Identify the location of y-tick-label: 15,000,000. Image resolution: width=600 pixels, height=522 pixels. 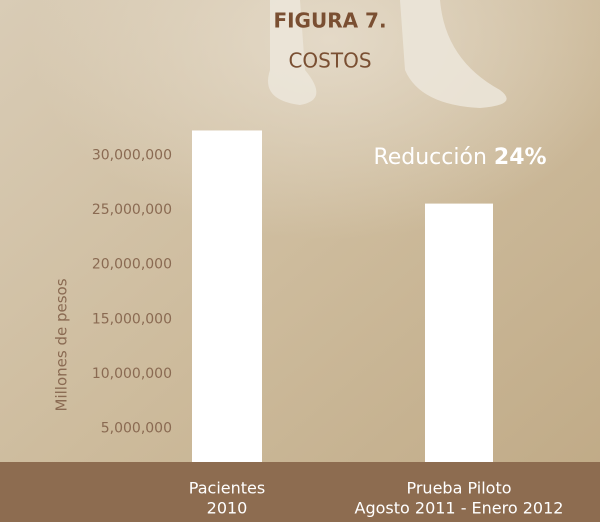
(132, 319).